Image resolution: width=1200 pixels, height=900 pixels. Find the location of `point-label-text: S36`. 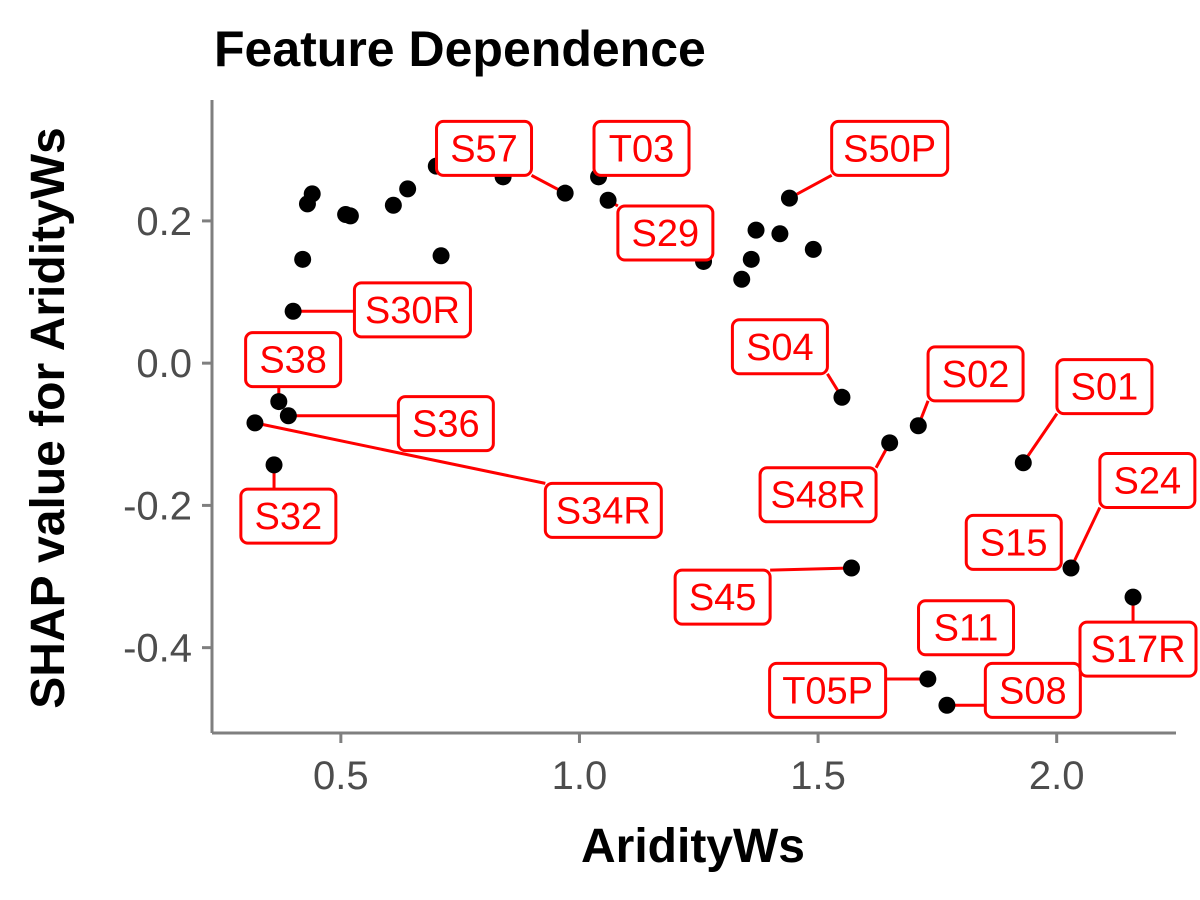

point-label-text: S36 is located at coordinates (446, 425).